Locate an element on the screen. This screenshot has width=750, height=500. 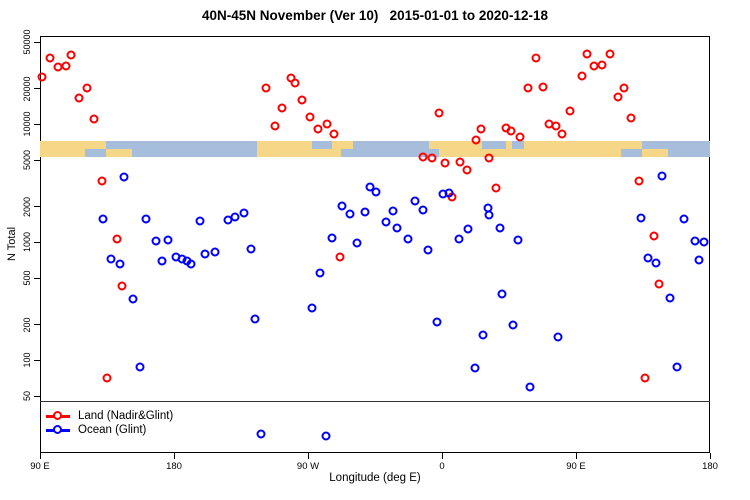
y-tick-label: 50 is located at coordinates (27, 396).